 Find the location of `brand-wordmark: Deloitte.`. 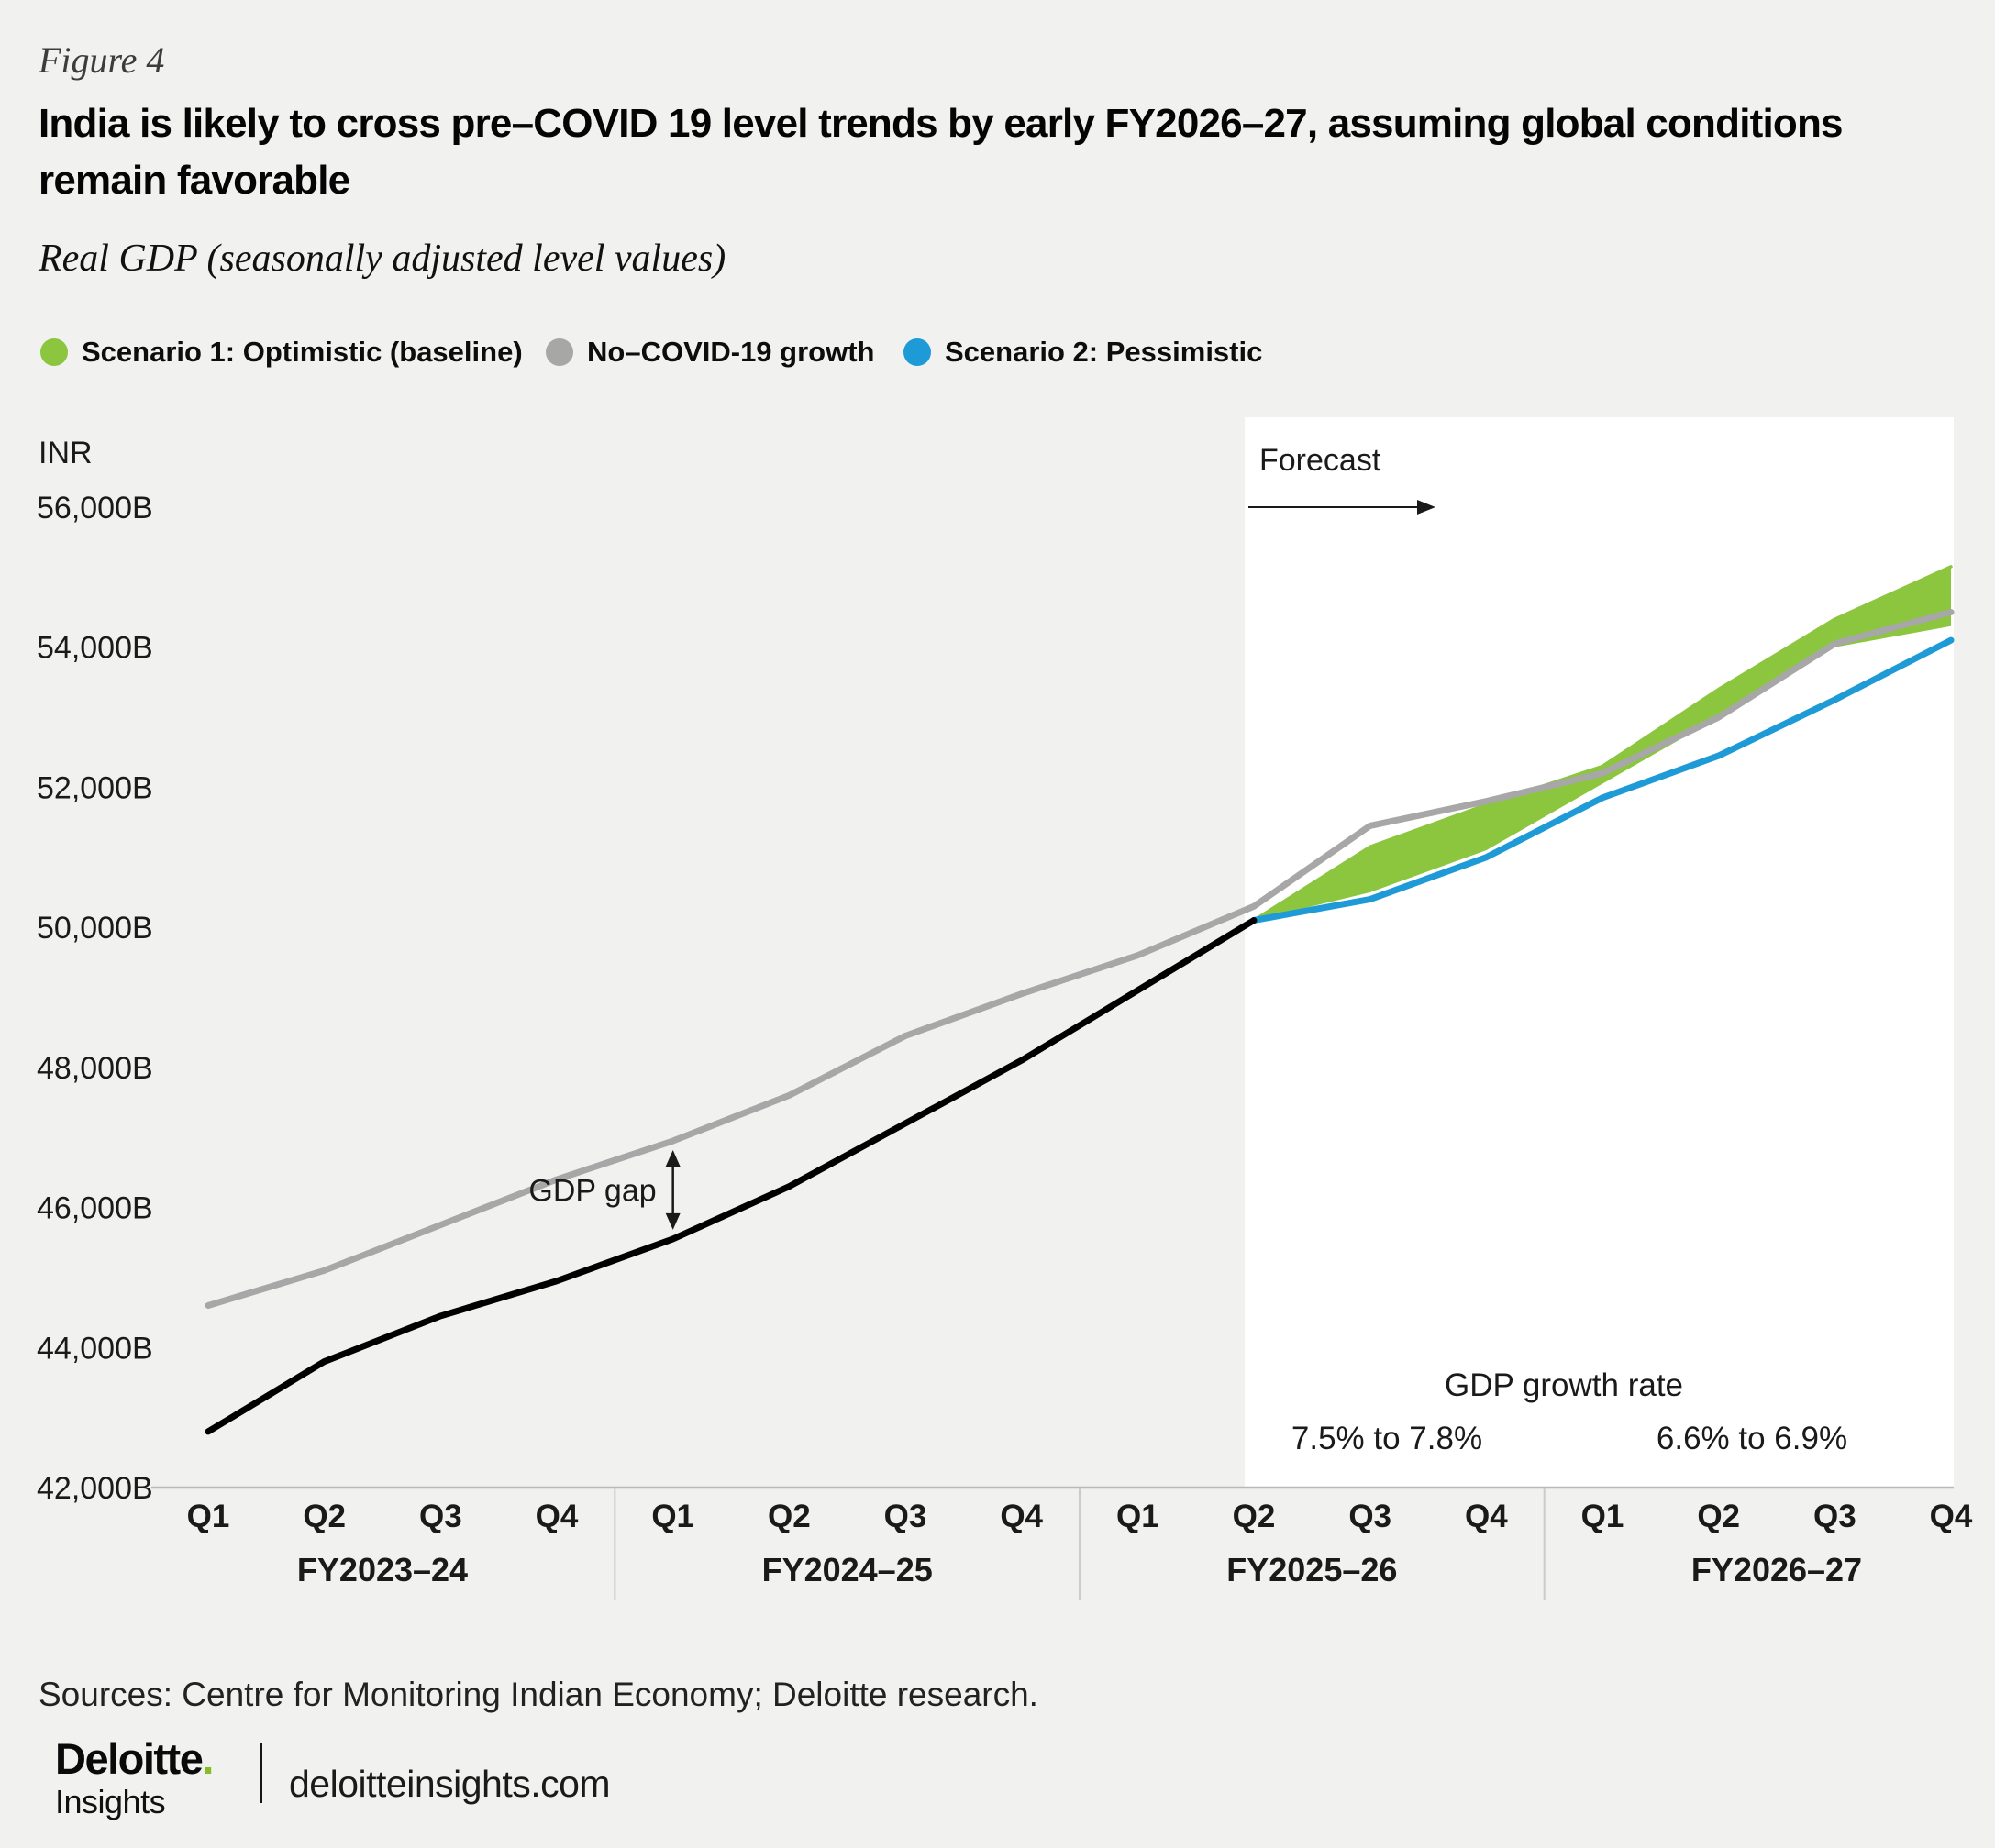

brand-wordmark: Deloitte. is located at coordinates (134, 1758).